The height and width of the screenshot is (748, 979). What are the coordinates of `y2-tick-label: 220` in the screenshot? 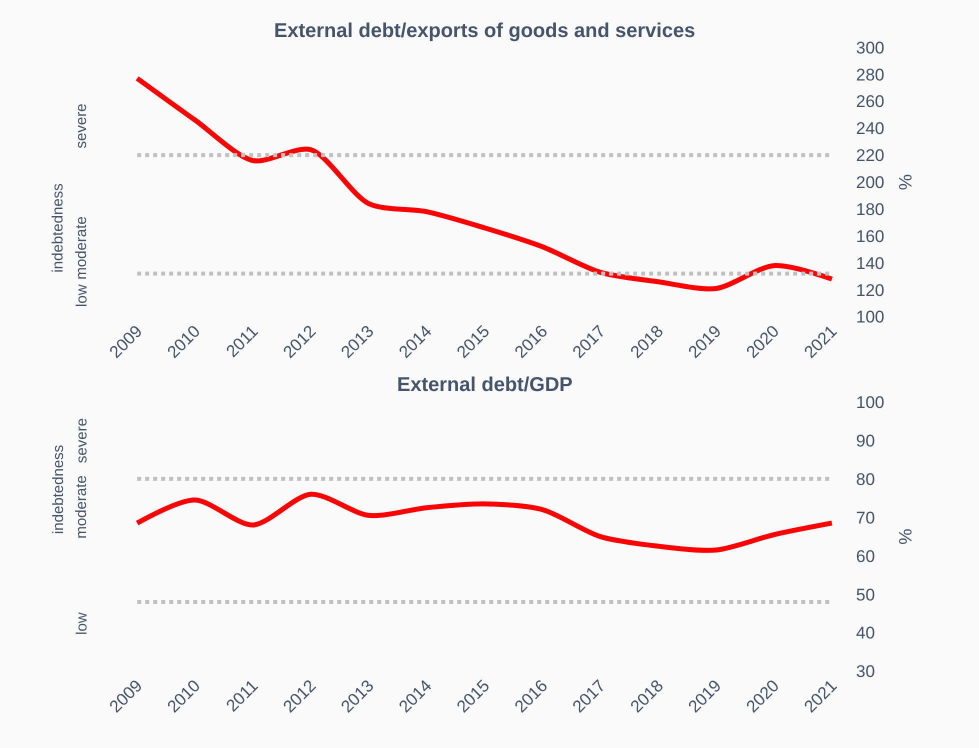 It's located at (870, 156).